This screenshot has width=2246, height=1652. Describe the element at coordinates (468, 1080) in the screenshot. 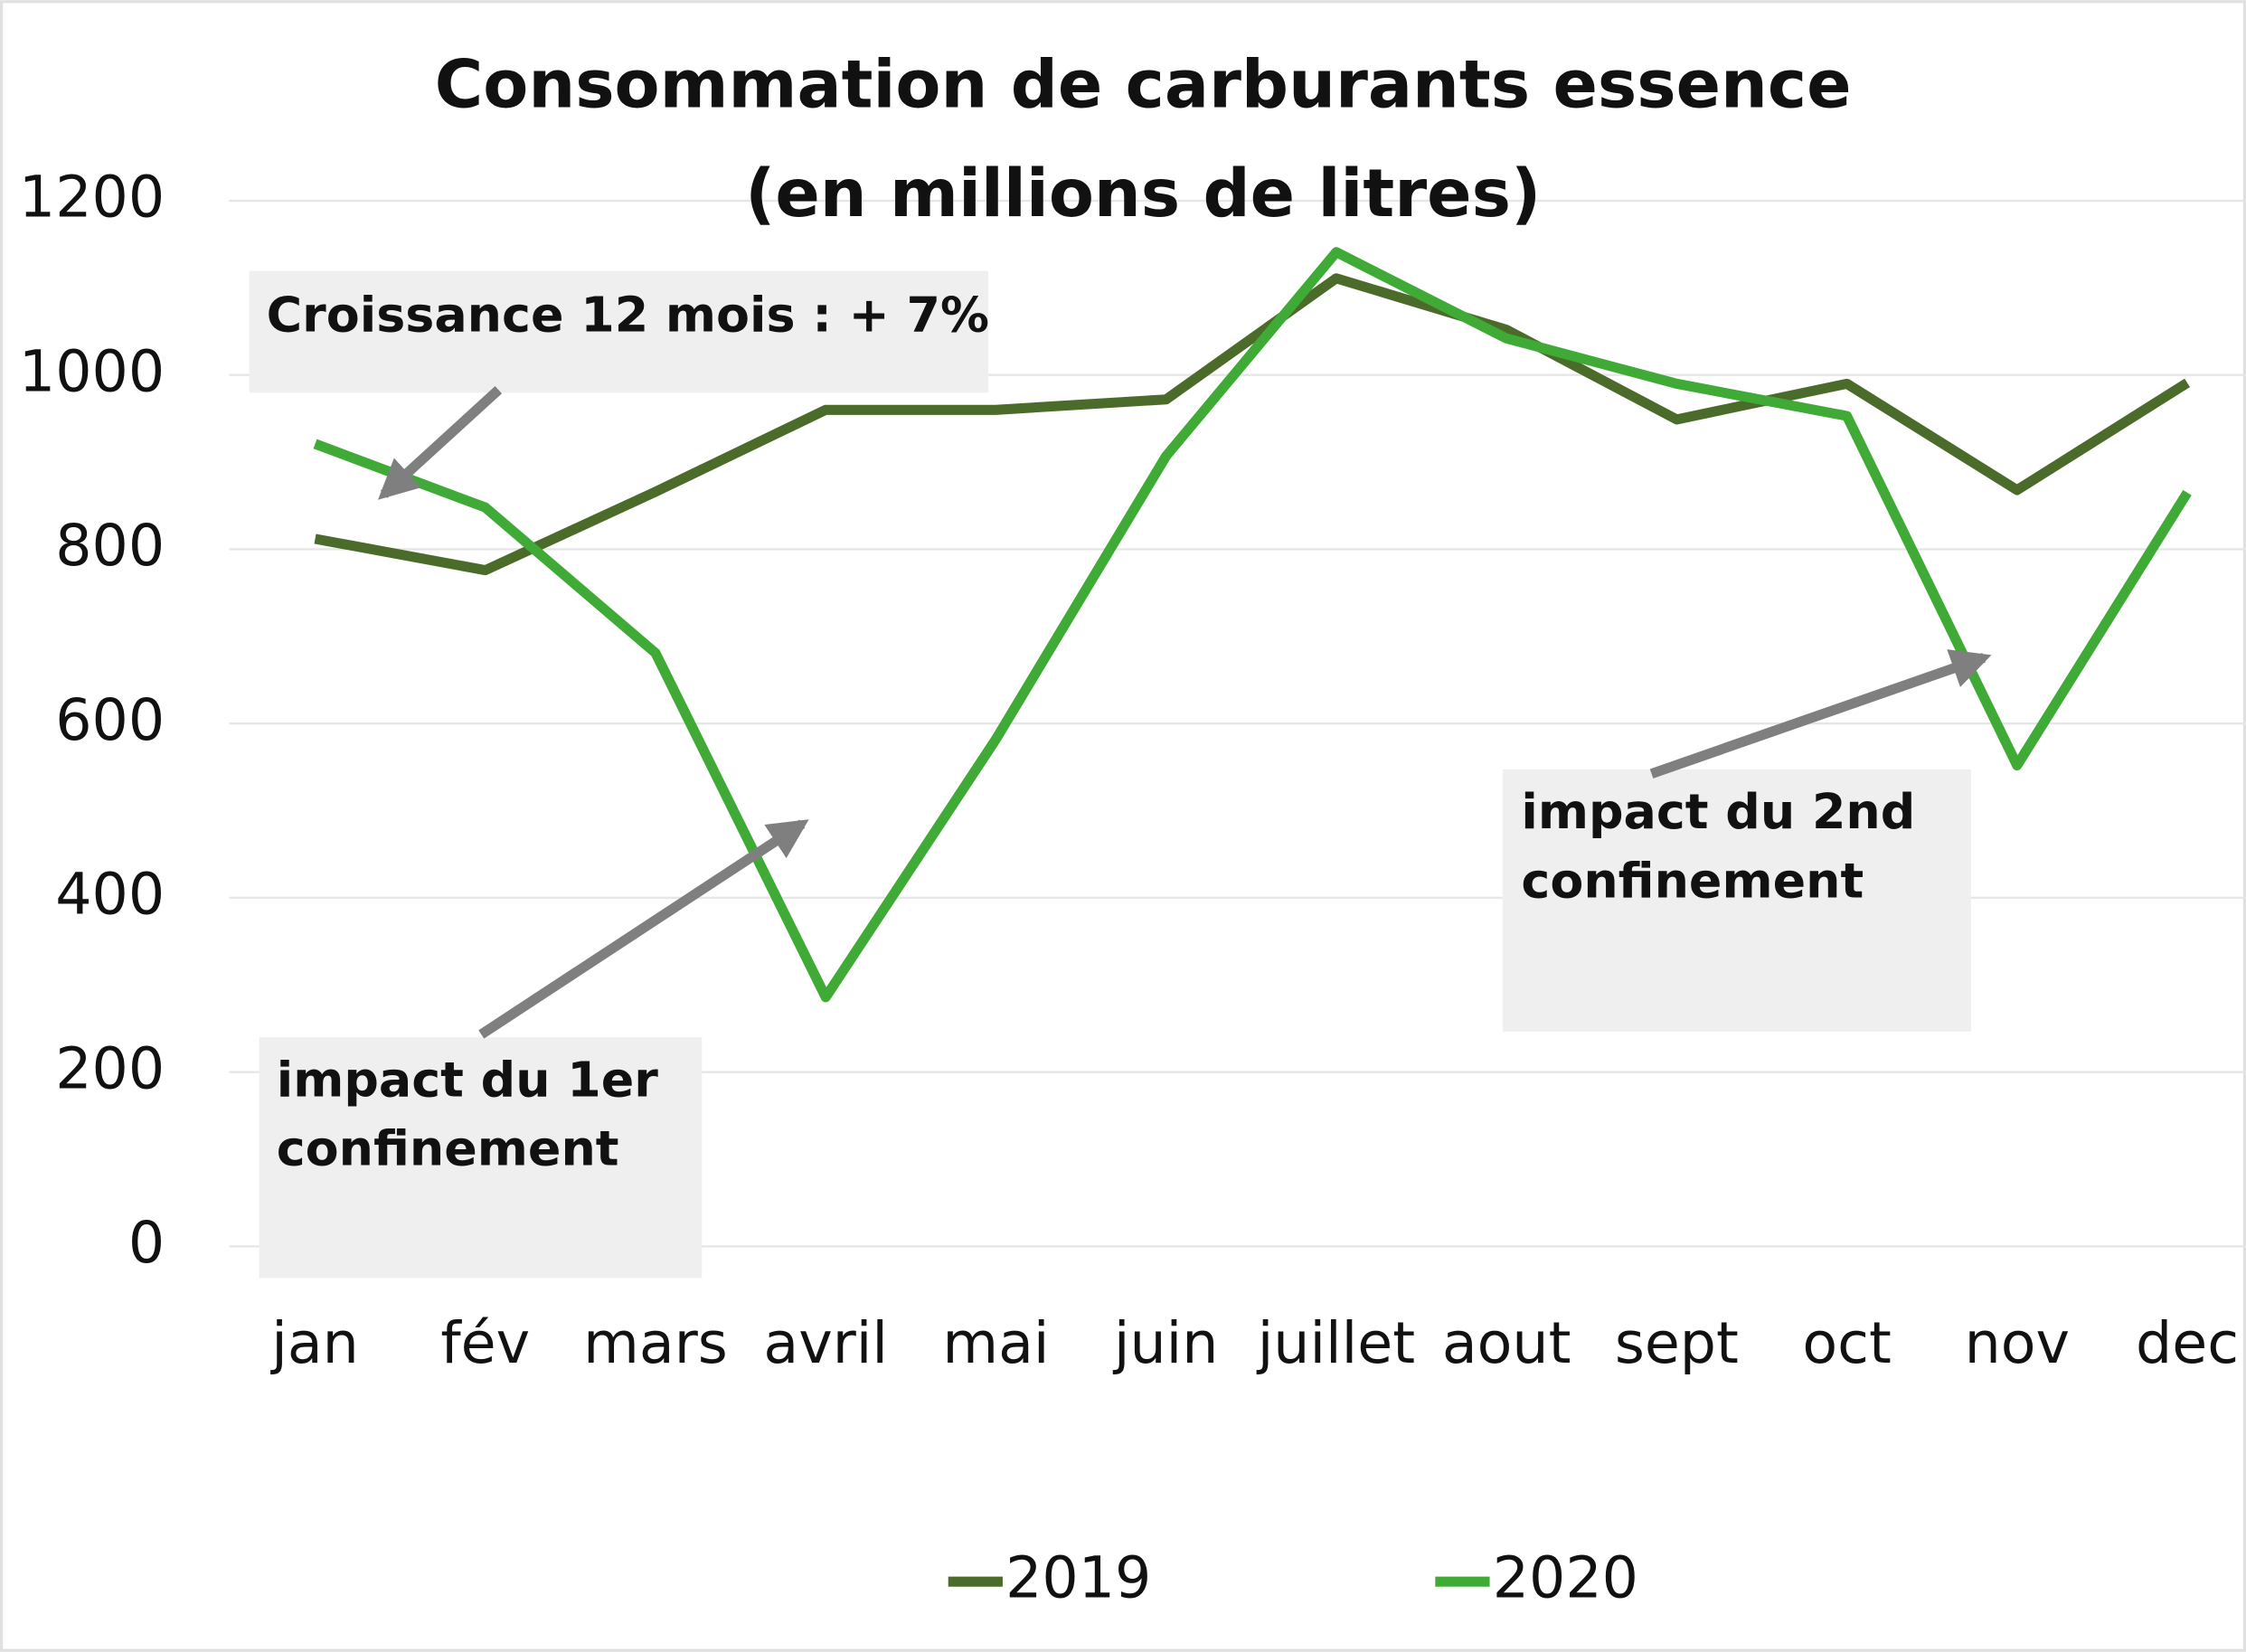

I see `annotation-text: impact du 1er` at that location.